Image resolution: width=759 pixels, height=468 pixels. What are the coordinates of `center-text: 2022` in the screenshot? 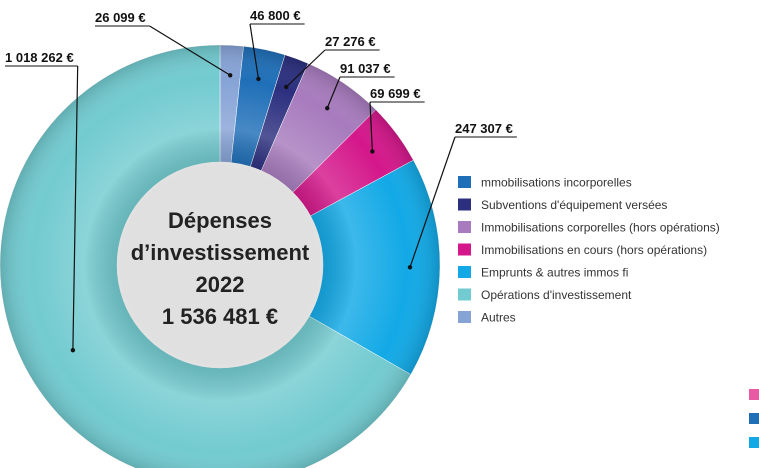 It's located at (220, 284).